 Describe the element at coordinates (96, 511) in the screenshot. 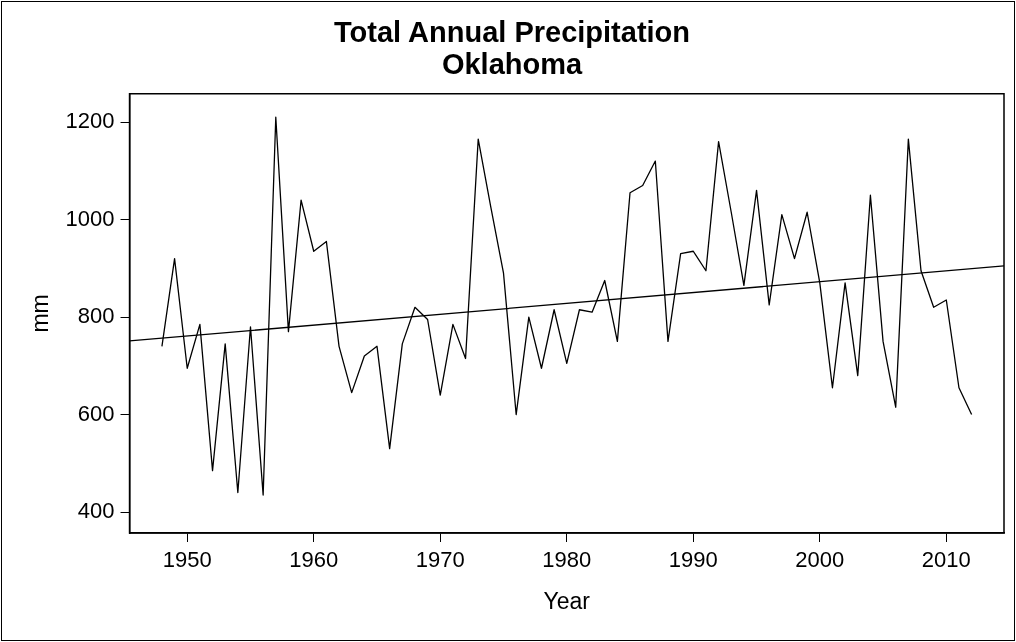

I see `y-tick-label: 400` at that location.